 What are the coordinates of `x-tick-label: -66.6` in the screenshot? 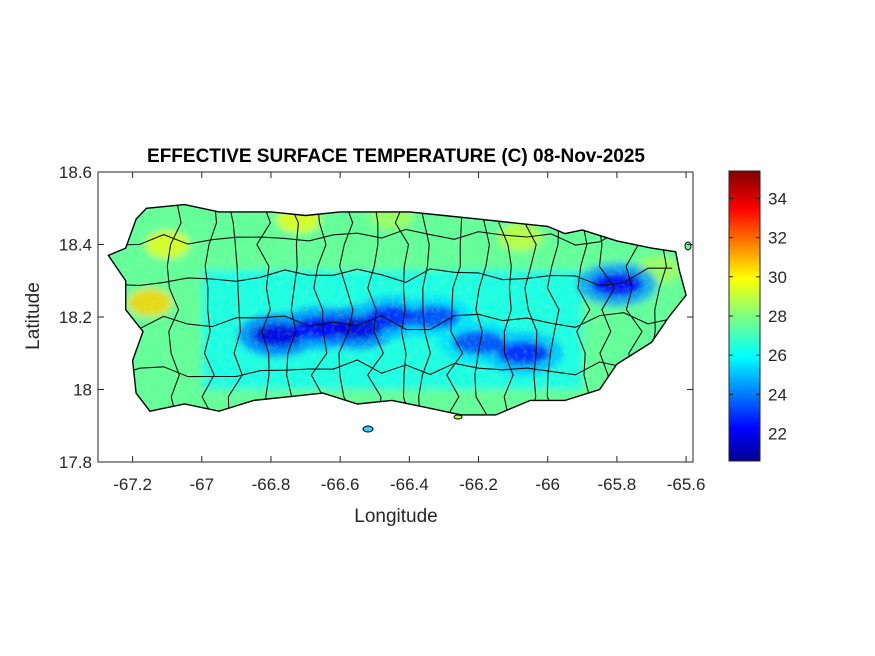 It's located at (340, 484).